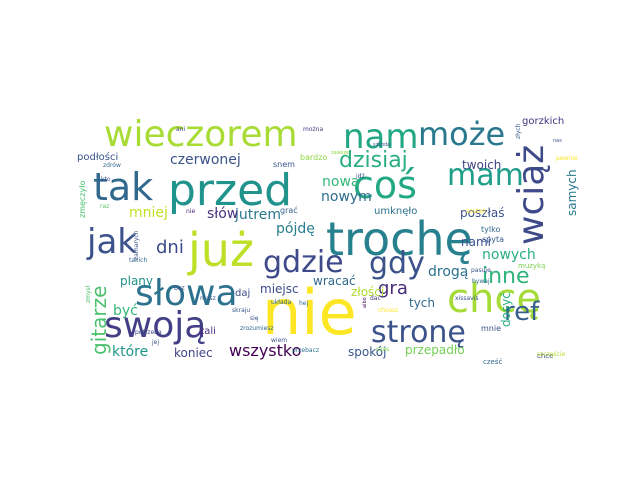 This screenshot has height=480, width=640. What do you see at coordinates (506, 309) in the screenshot?
I see `cloud-word: dosyć` at bounding box center [506, 309].